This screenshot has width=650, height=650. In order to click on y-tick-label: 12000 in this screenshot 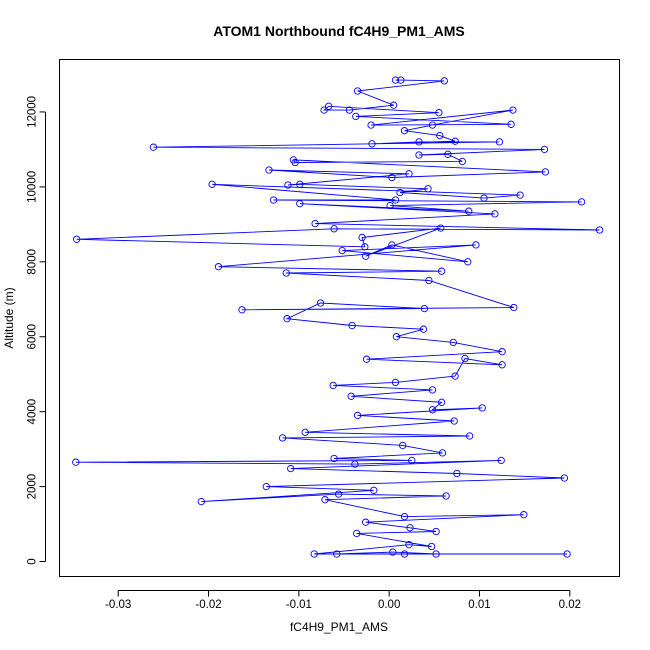, I will do `click(33, 112)`.